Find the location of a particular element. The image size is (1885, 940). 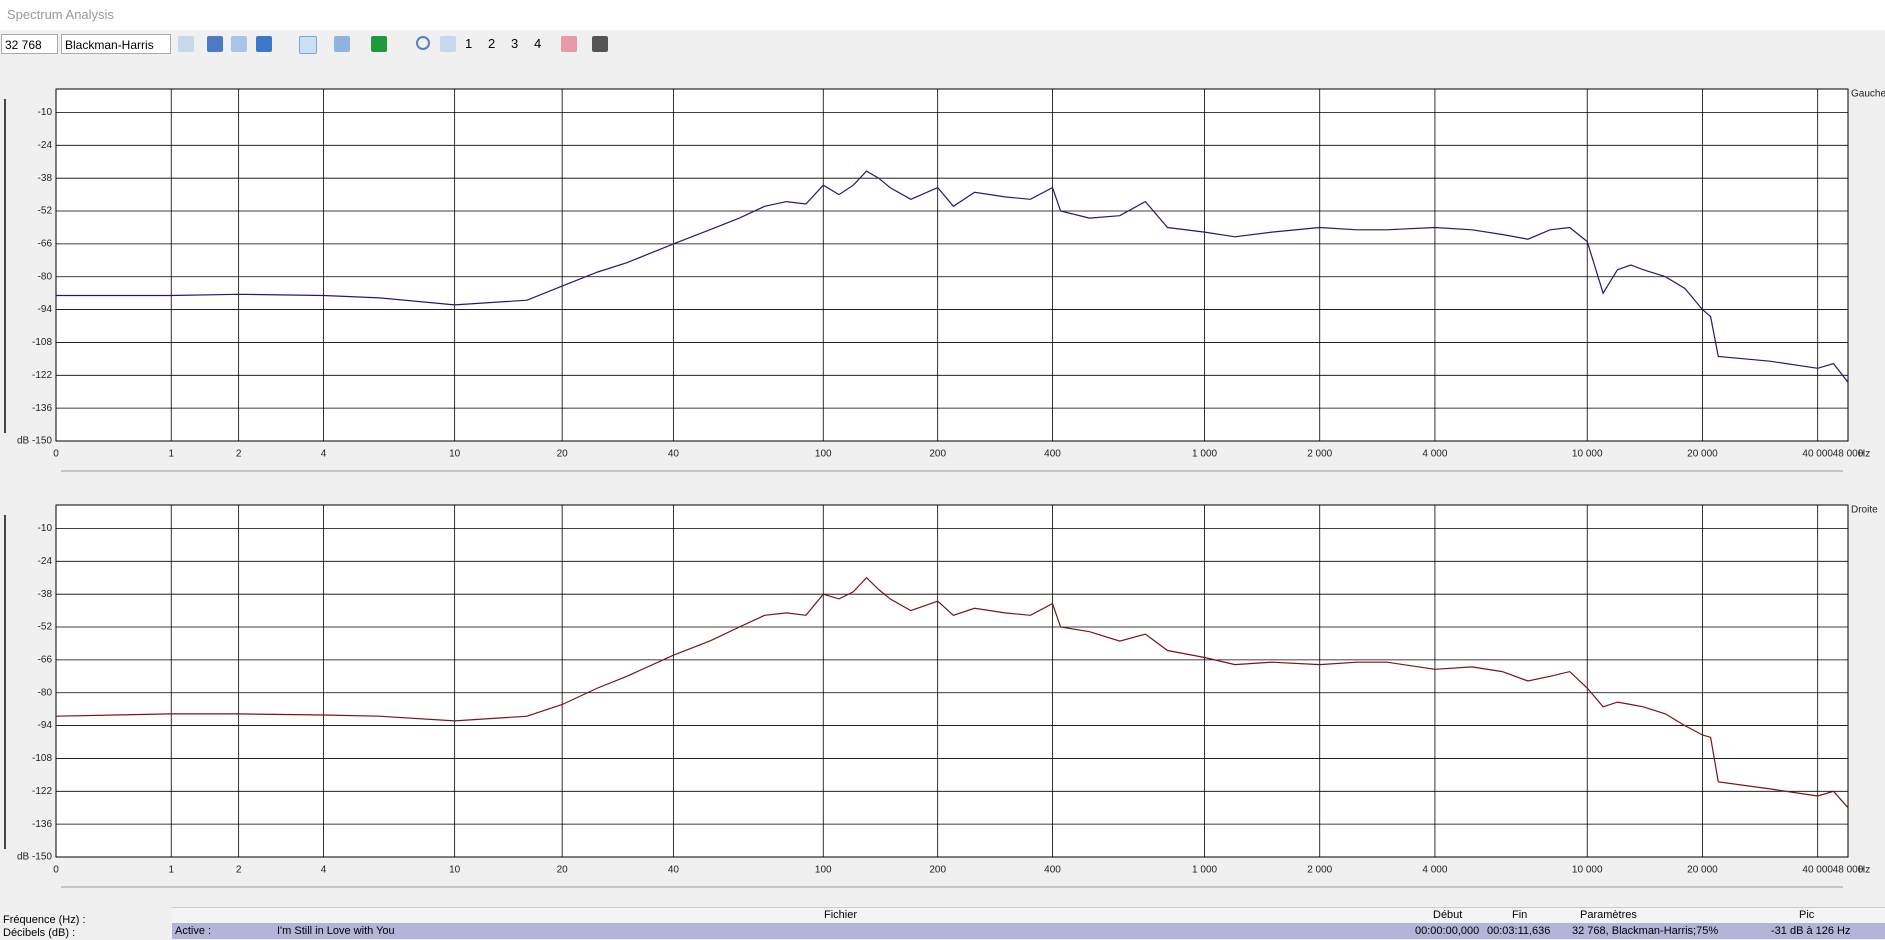

parameters: 32 768, Blackman-Harris;75% is located at coordinates (1645, 931).